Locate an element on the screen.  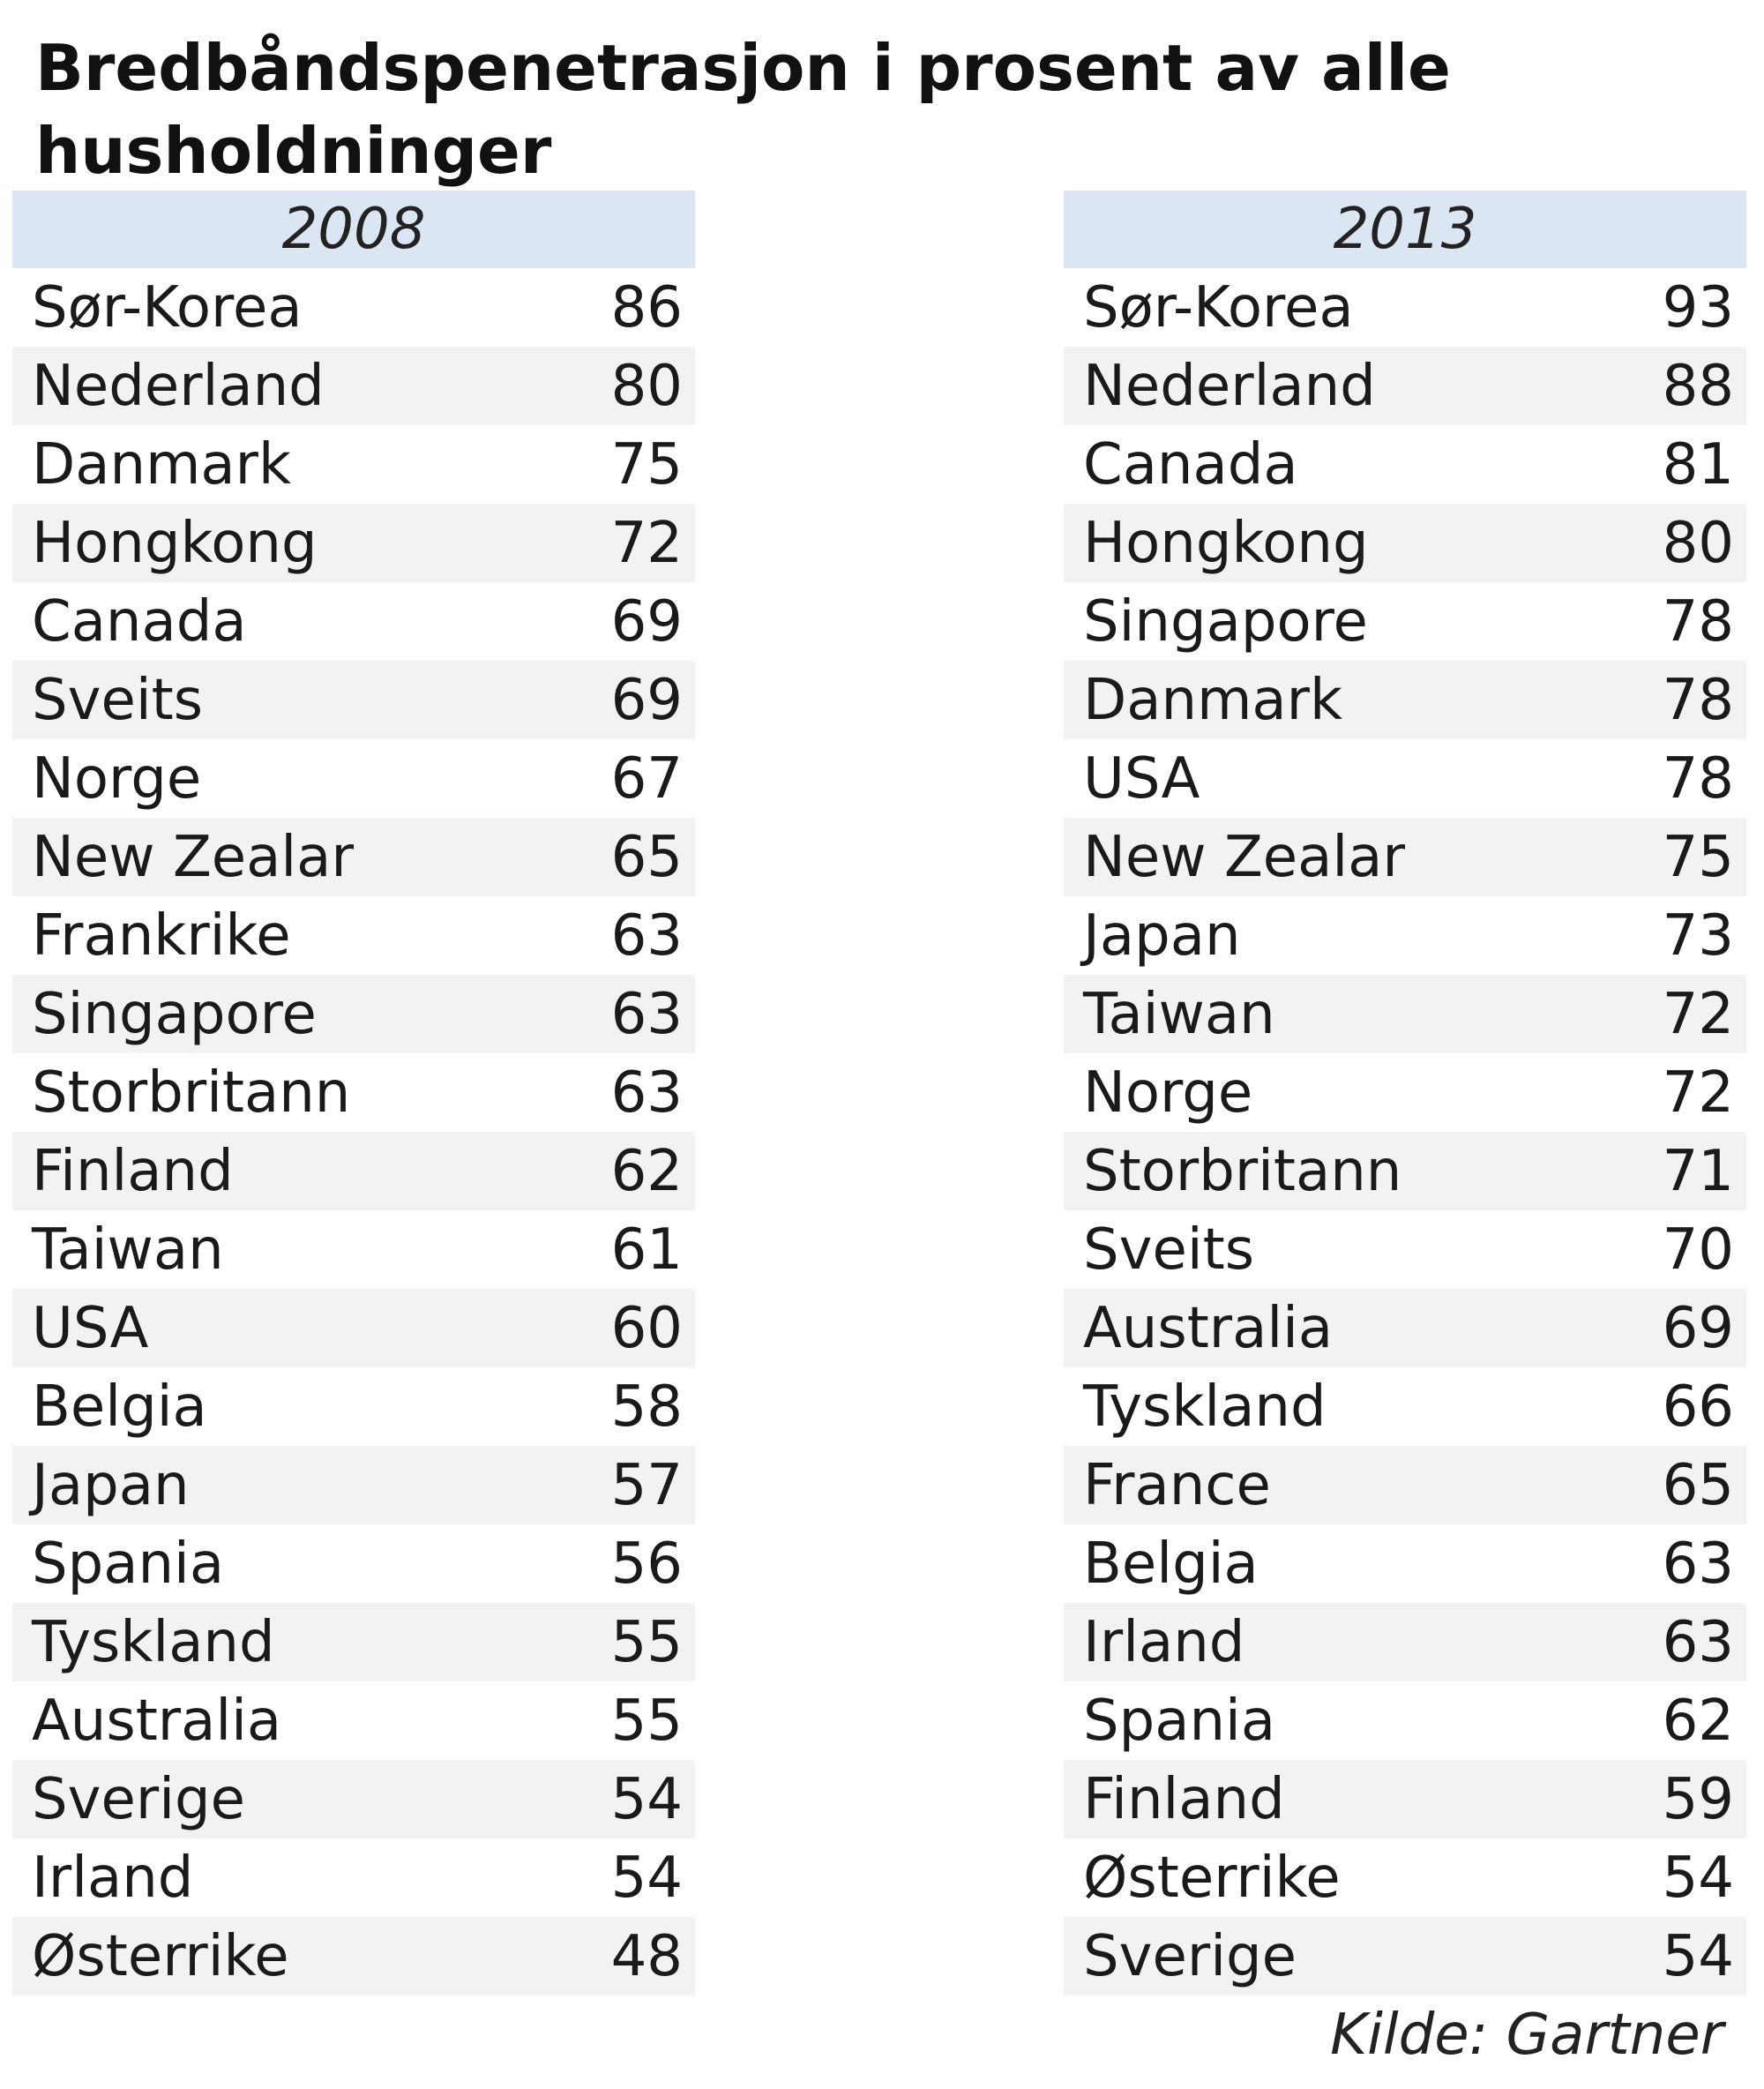
country-name: Singapore is located at coordinates (183, 1014).